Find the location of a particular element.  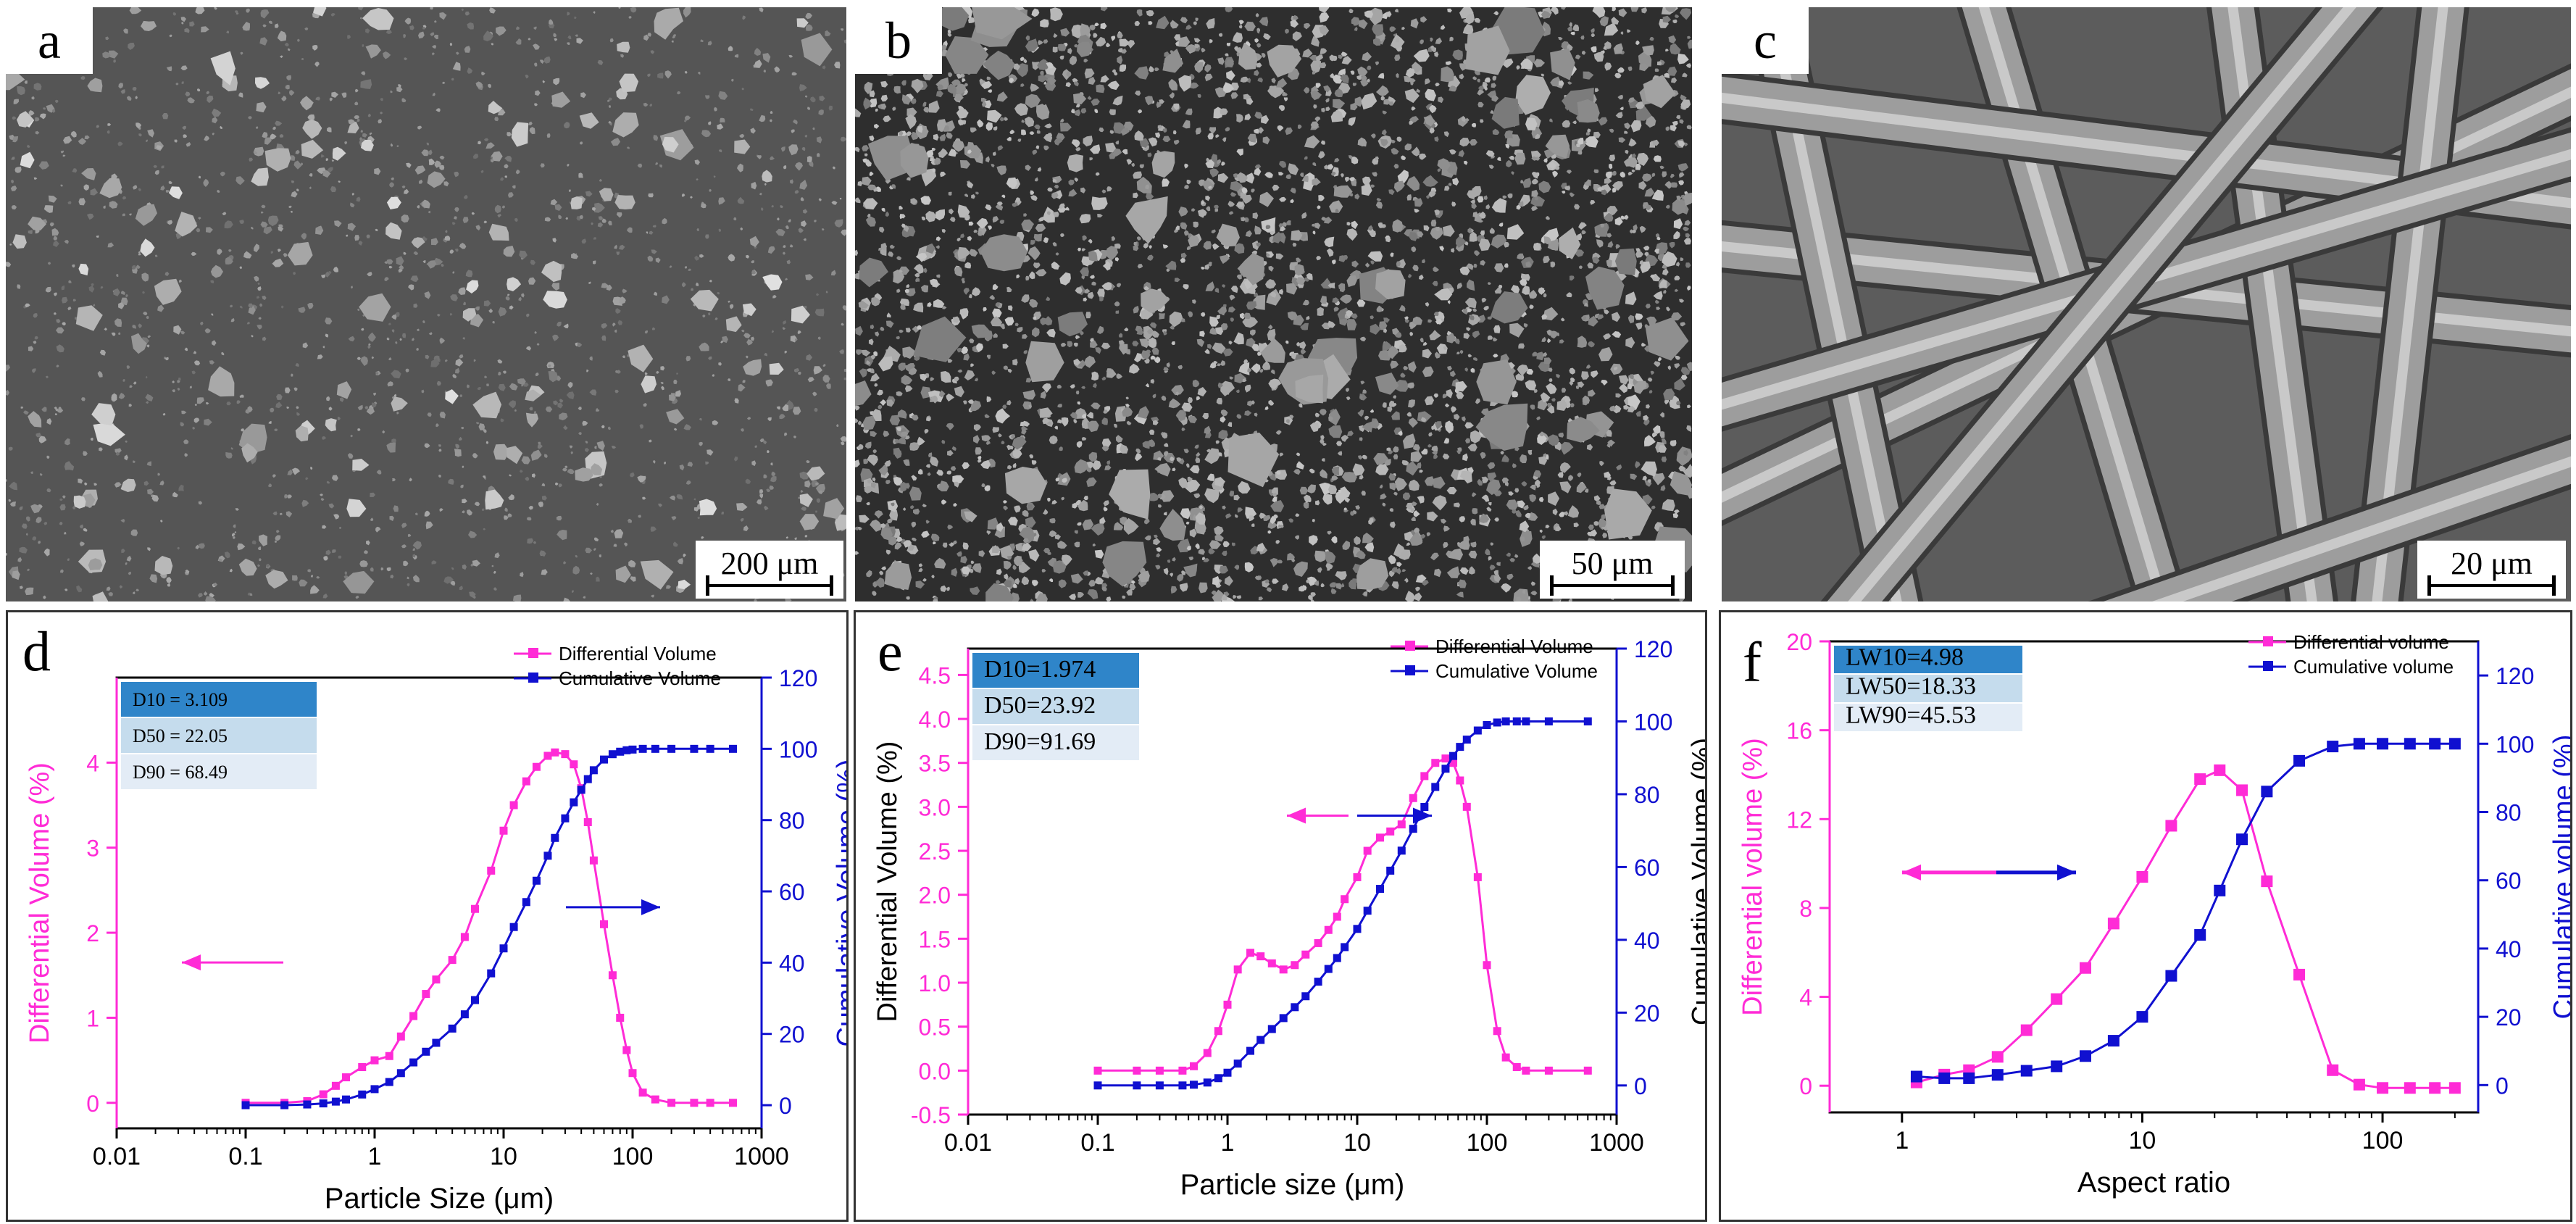

panel-label-a: a is located at coordinates (49, 40).